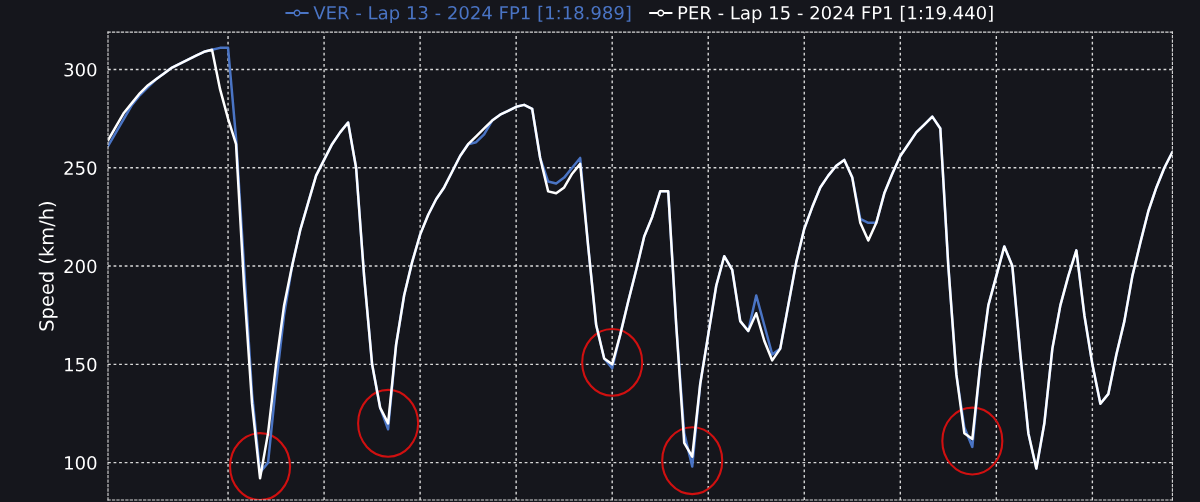 The image size is (1200, 502). What do you see at coordinates (48, 266) in the screenshot?
I see `y-axis-title: Speed (km/h)` at bounding box center [48, 266].